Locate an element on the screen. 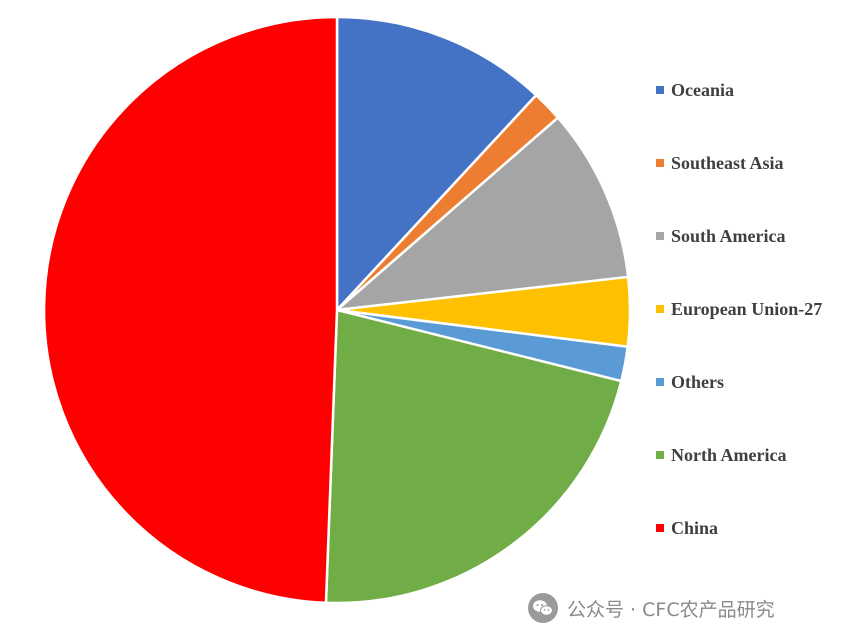 The height and width of the screenshot is (643, 865). watermark: 公众号 · CFC农产品研究 is located at coordinates (651, 608).